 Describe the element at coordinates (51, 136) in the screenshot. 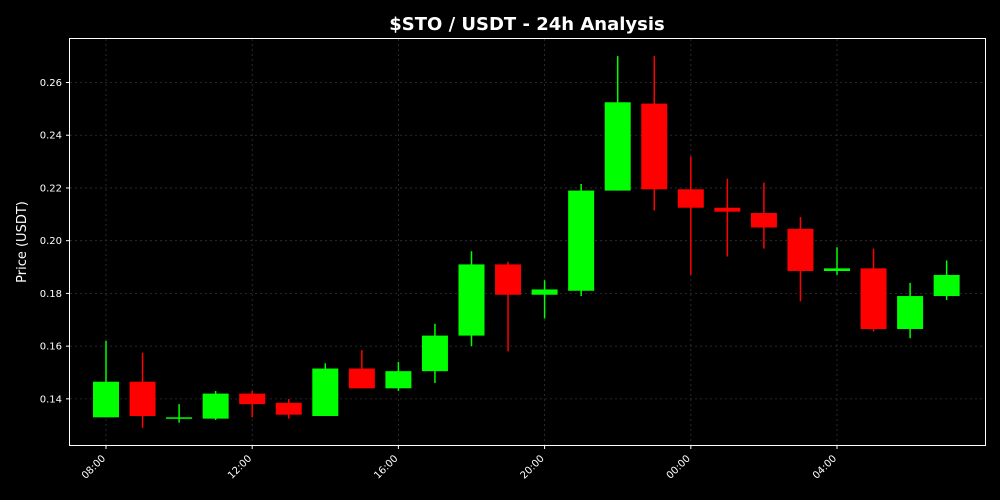

I see `y-tick-label: 0.24` at that location.